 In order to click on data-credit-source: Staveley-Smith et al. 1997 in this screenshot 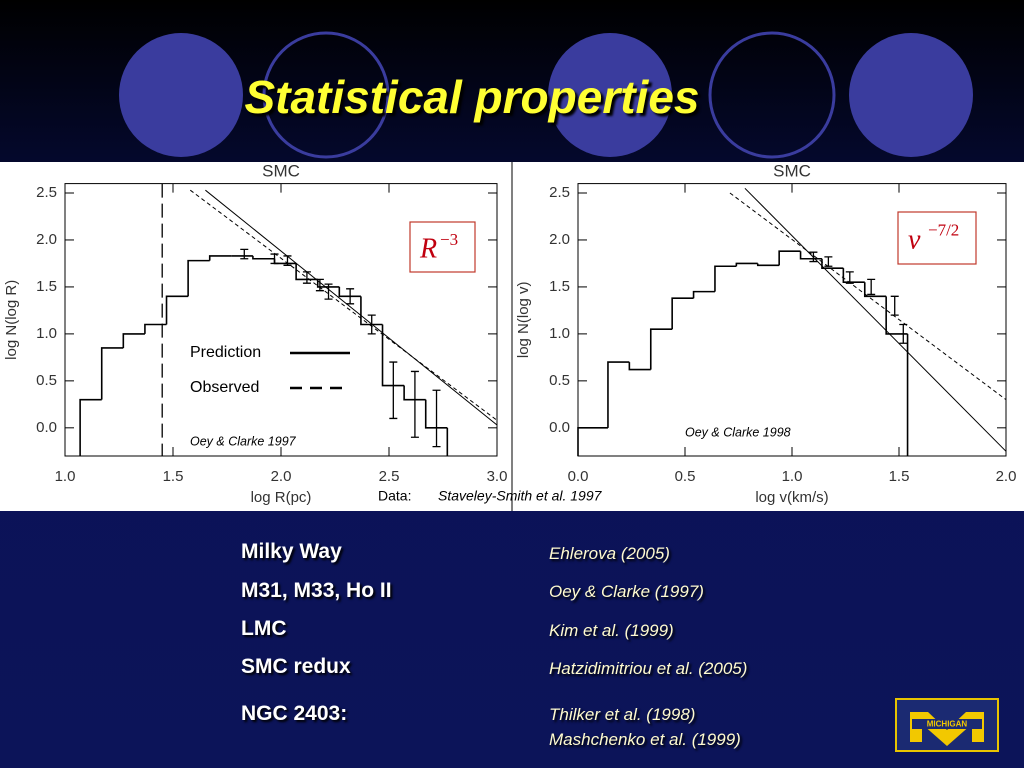, I will do `click(520, 496)`.